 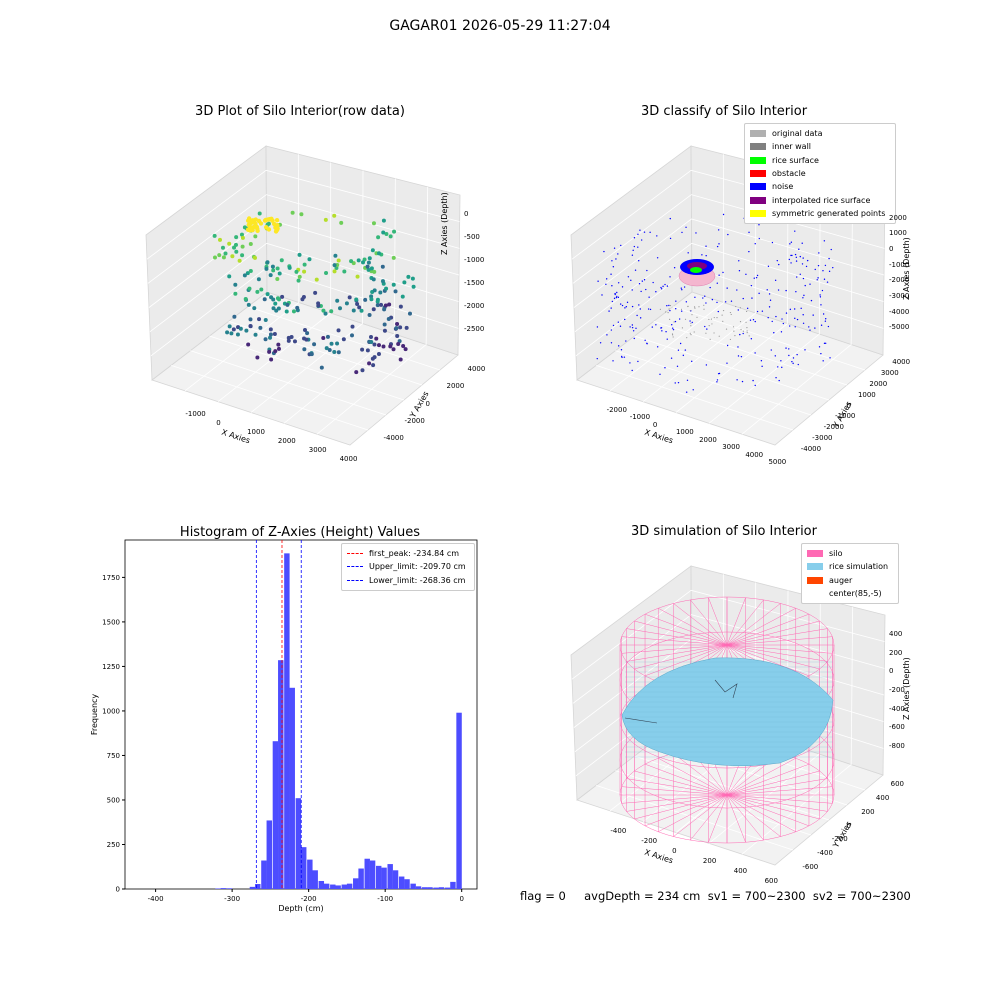 What do you see at coordinates (111, 667) in the screenshot?
I see `y-tick-label: 1250` at bounding box center [111, 667].